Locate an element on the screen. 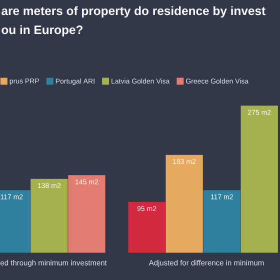 The height and width of the screenshot is (280, 280). chart-subtitle: ou in Europe? is located at coordinates (42, 31).